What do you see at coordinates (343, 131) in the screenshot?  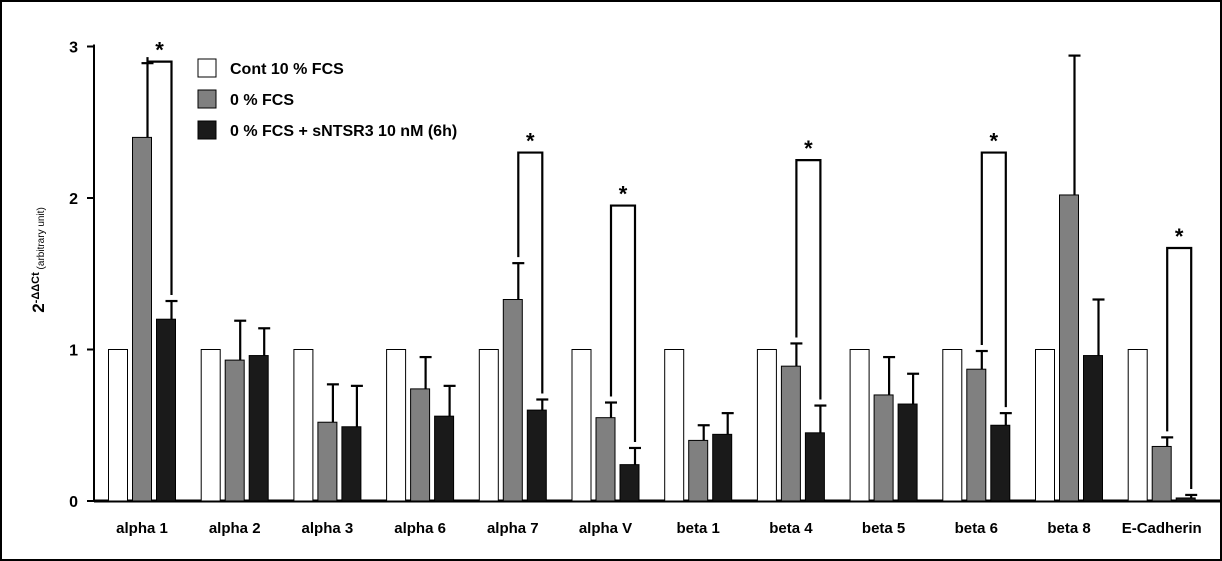 I see `legend-label-2: 0 % FCS + sNTSR3 10 nM (6h)` at bounding box center [343, 131].